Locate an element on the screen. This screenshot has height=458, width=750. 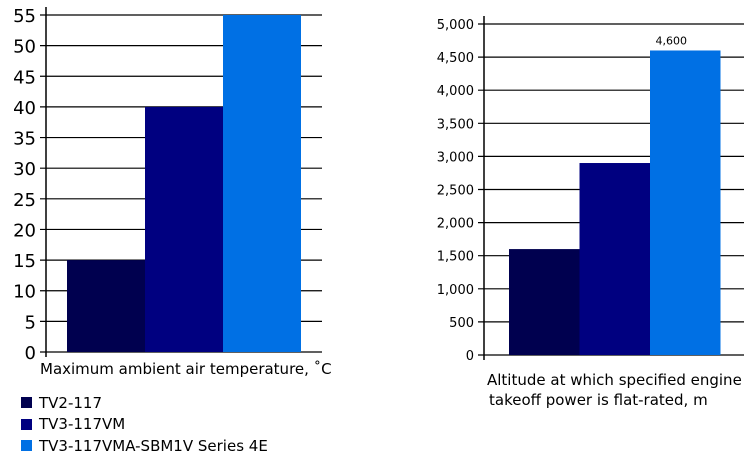
y-tick-label: 500 is located at coordinates (461, 323).